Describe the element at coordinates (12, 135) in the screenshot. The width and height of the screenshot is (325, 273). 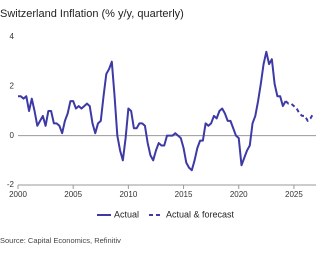
I see `y-tick-label: 0` at that location.